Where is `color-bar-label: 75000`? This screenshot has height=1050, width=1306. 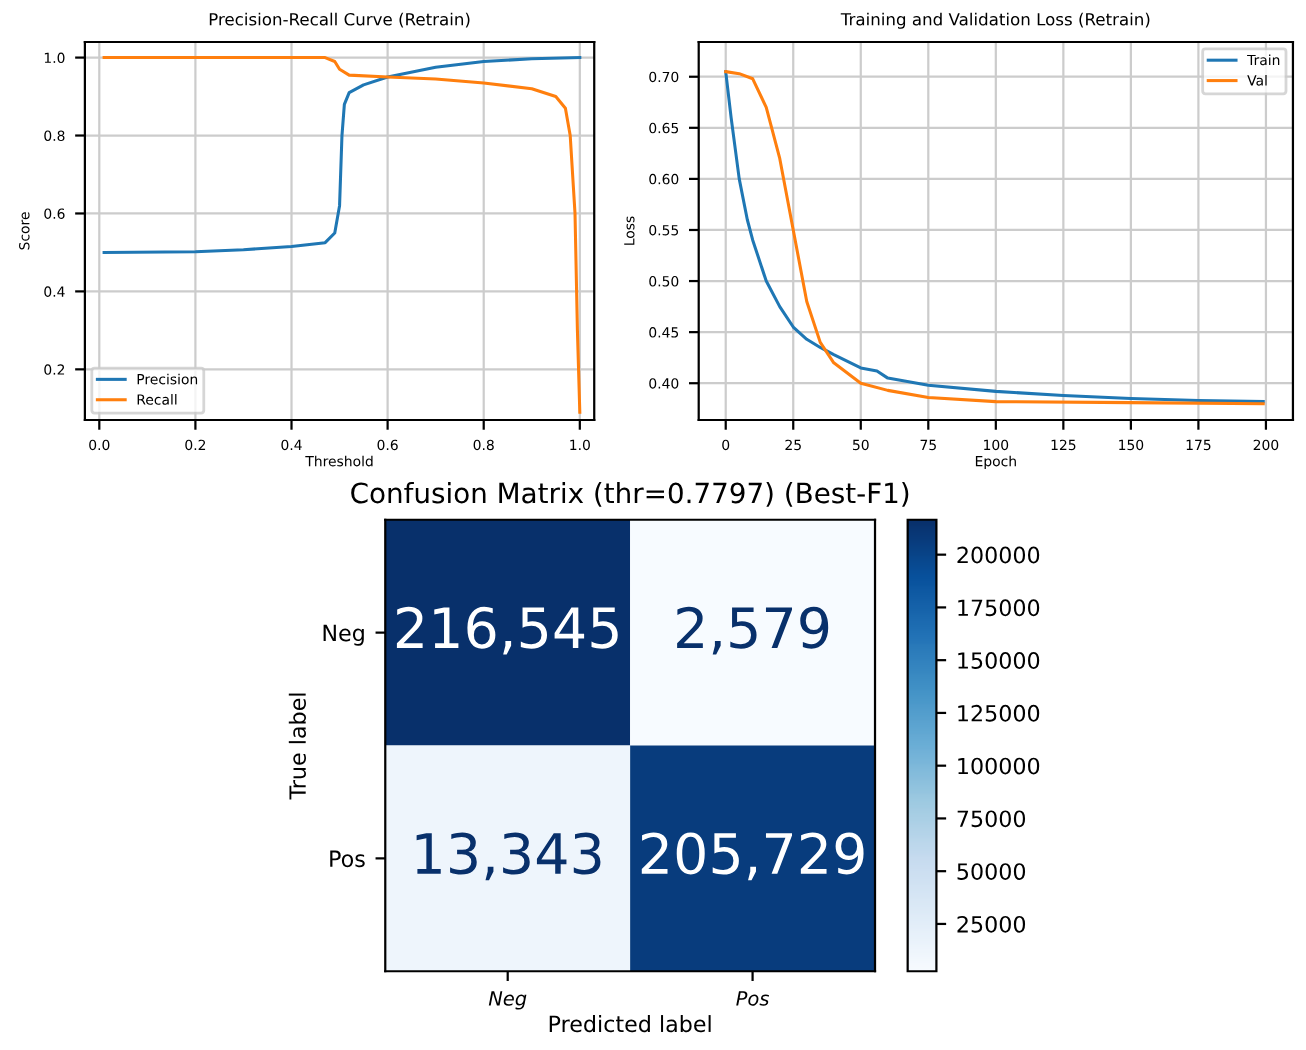 color-bar-label: 75000 is located at coordinates (991, 819).